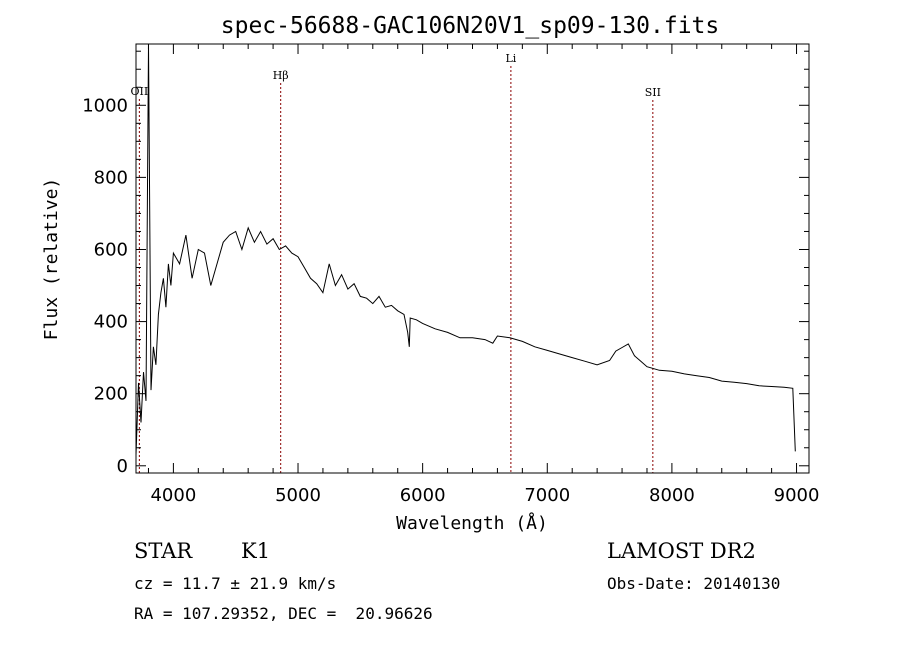 The width and height of the screenshot is (900, 649). Describe the element at coordinates (163, 551) in the screenshot. I see `object-class: STAR` at that location.